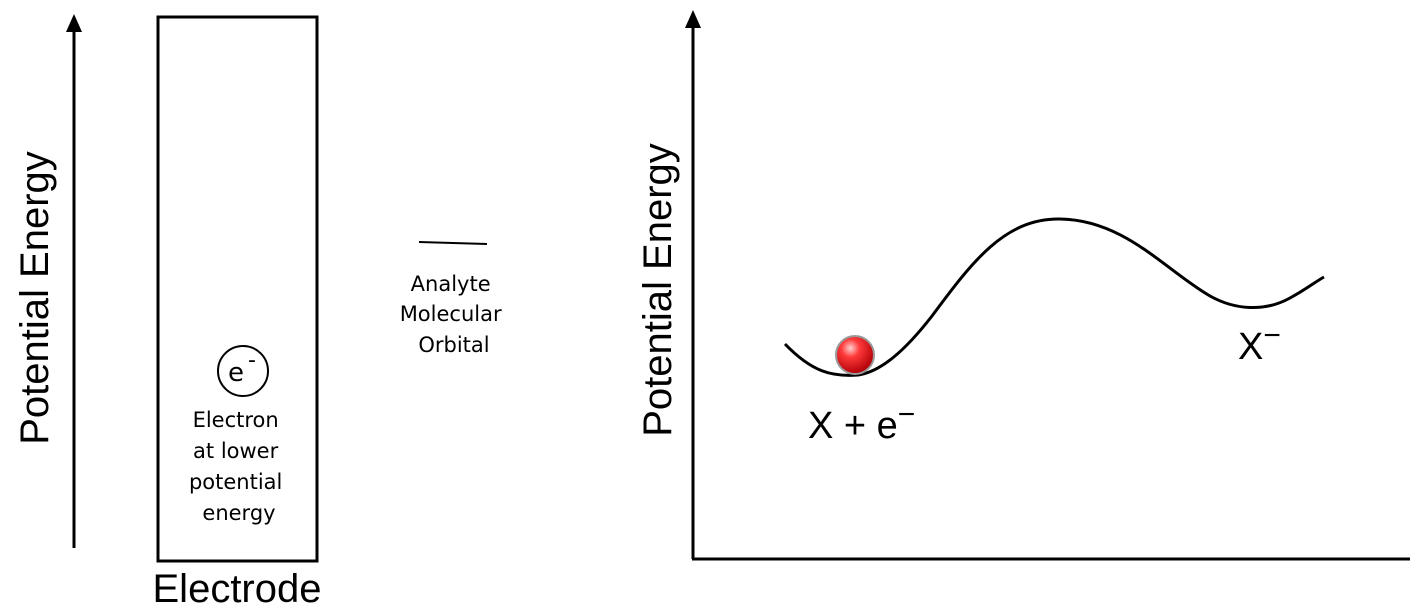 This screenshot has height=614, width=1421. Describe the element at coordinates (693, 19) in the screenshot. I see `right-y-axis-arrowhead` at that location.